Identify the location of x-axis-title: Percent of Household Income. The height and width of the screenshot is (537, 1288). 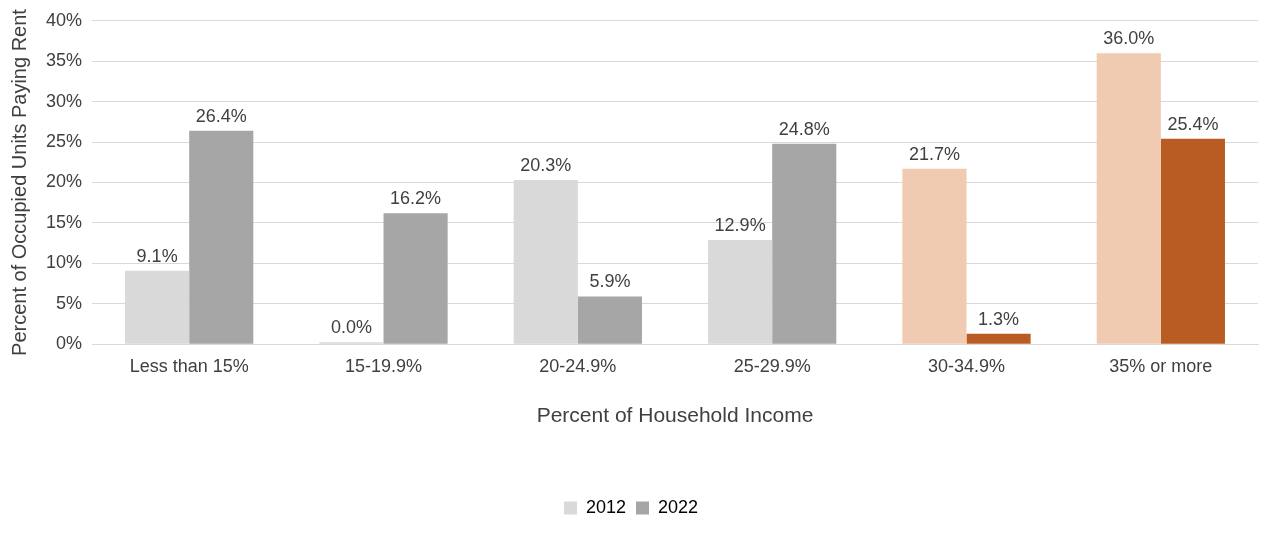
(675, 415).